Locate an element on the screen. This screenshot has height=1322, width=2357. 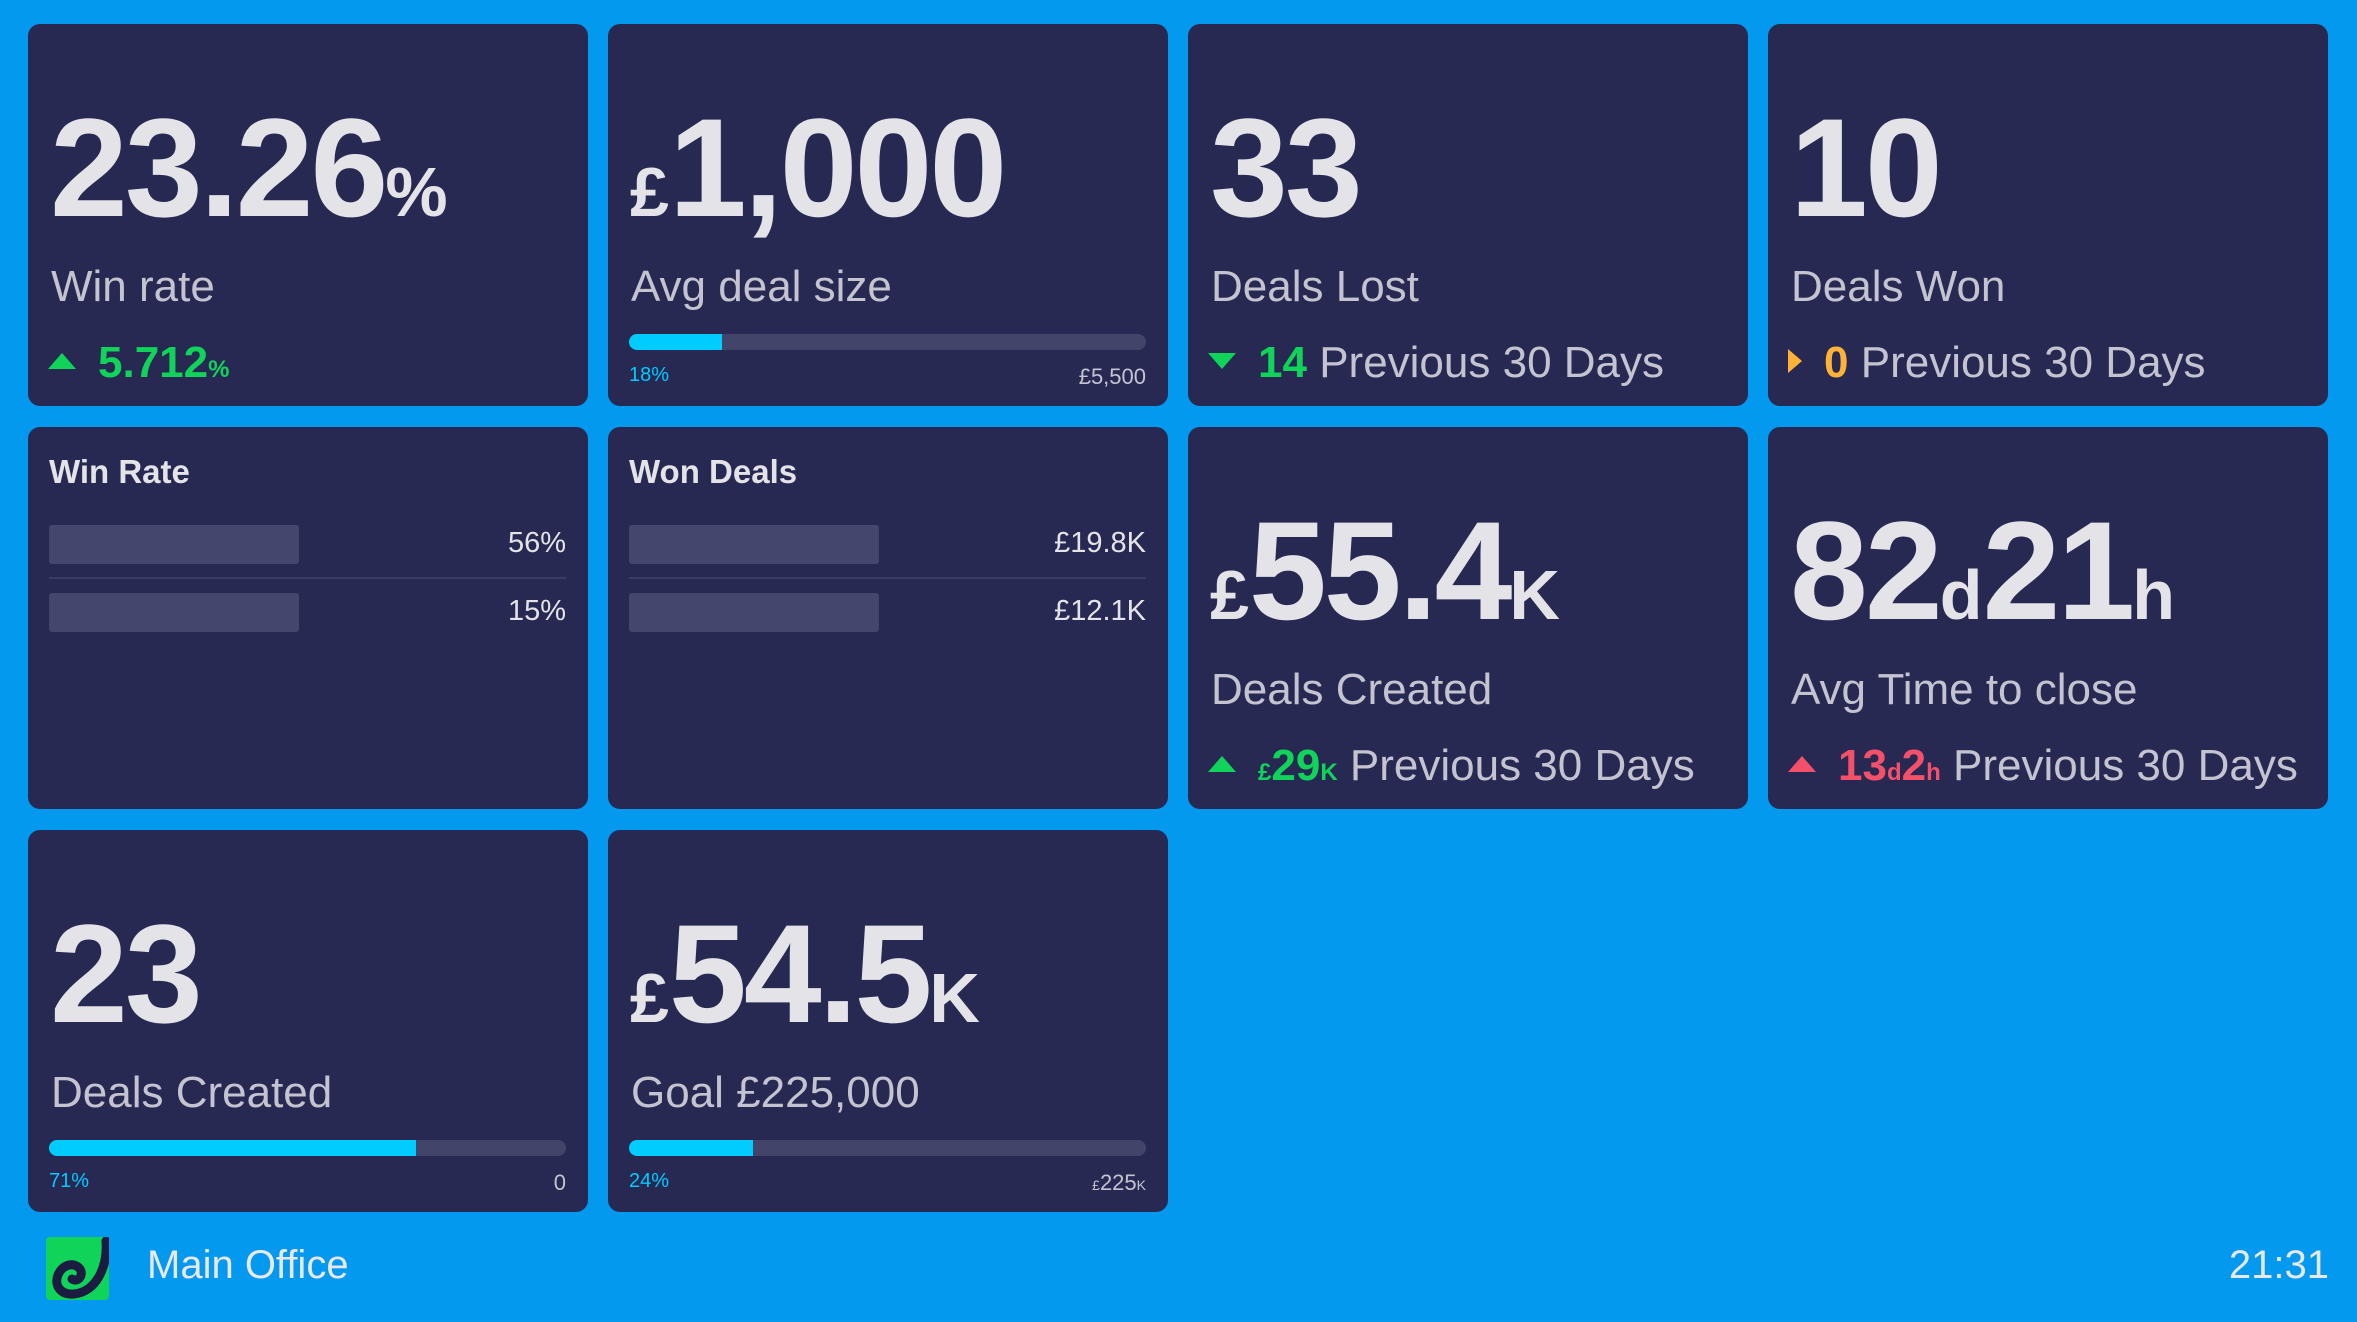
hours-value: 21 is located at coordinates (2059, 570).